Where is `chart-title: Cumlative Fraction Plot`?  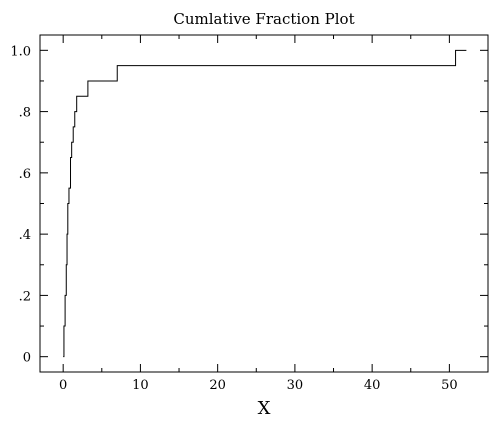 chart-title: Cumlative Fraction Plot is located at coordinates (263, 19).